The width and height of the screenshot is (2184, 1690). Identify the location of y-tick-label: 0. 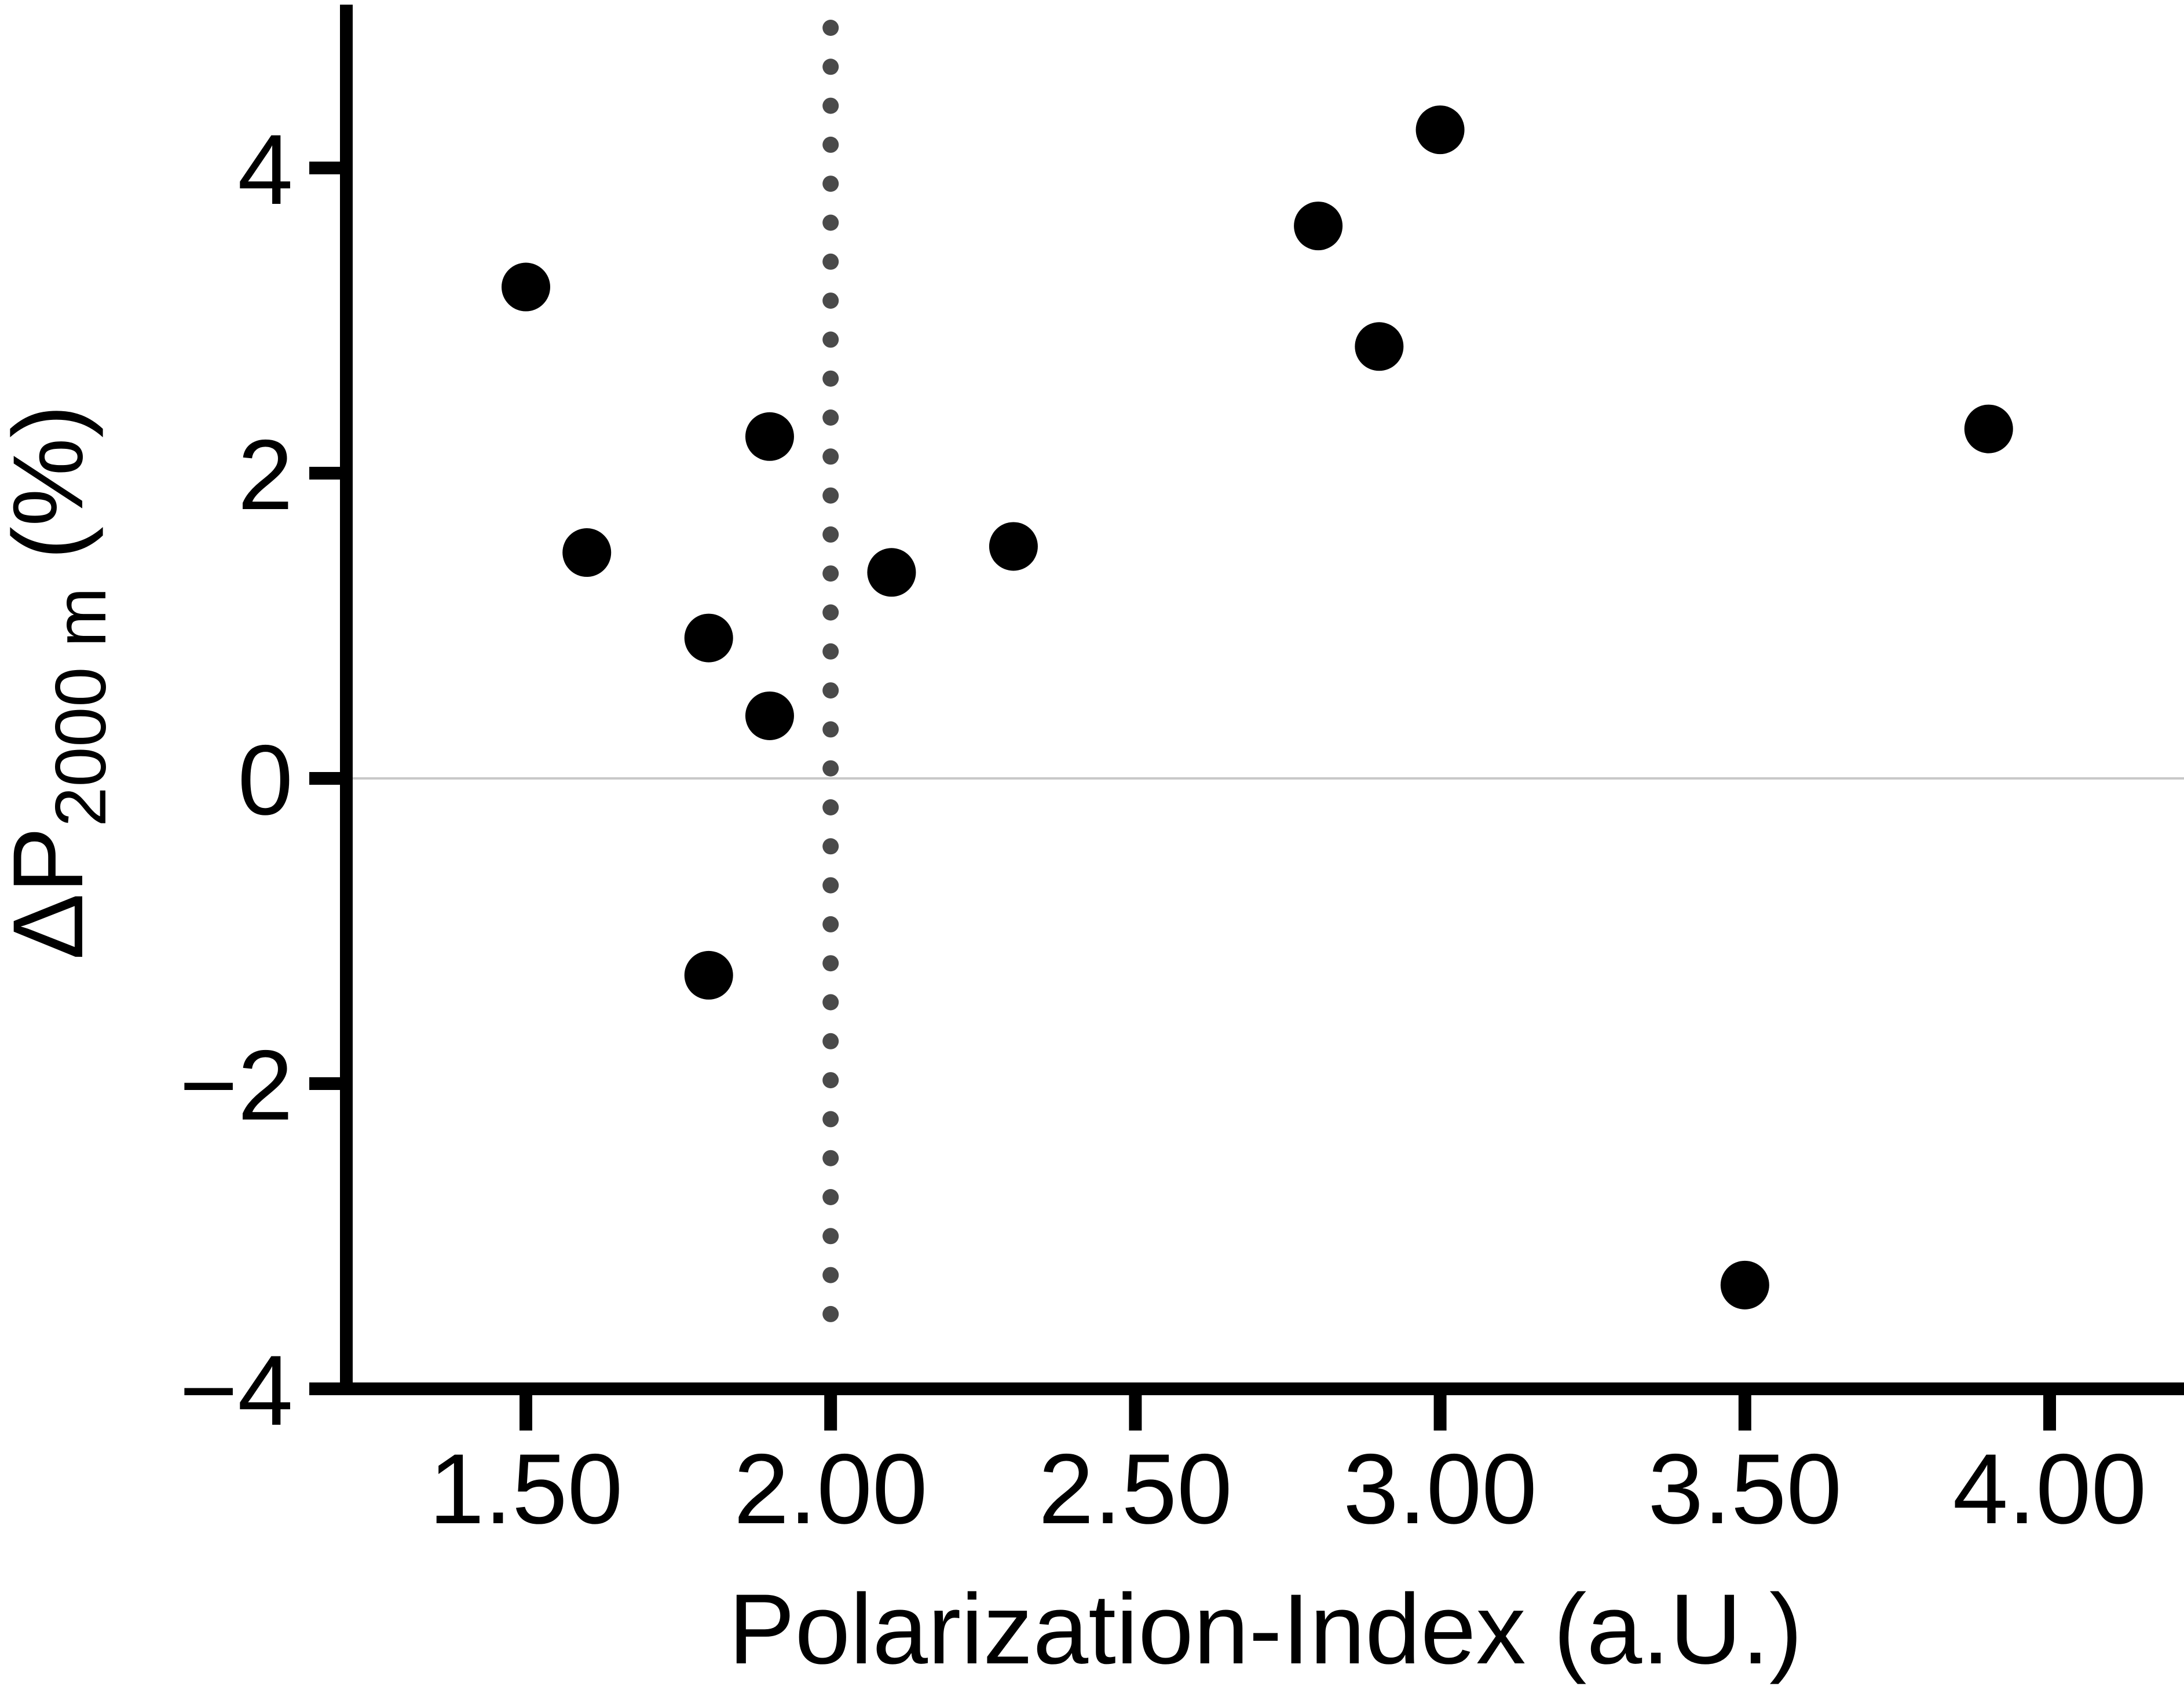
(265, 780).